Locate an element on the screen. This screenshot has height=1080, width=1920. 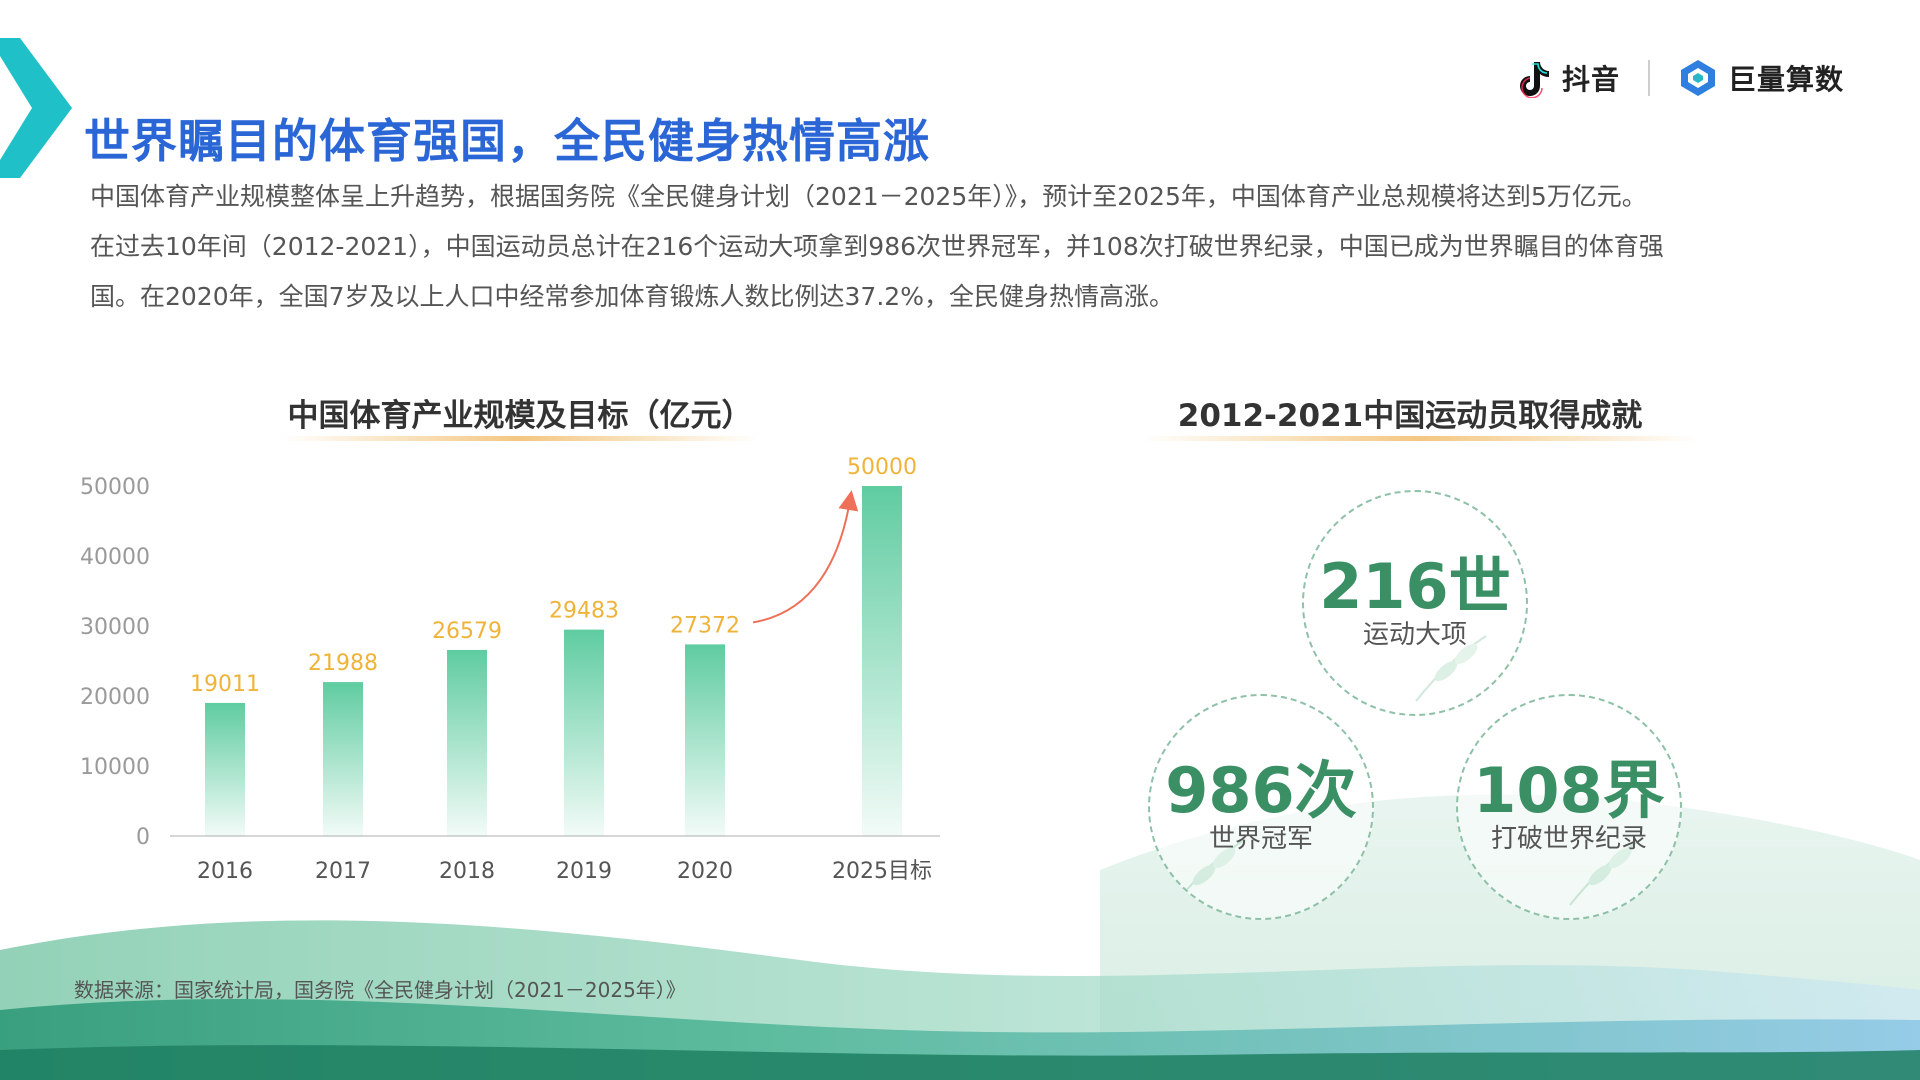
y-tick-label: 30000 is located at coordinates (115, 627).